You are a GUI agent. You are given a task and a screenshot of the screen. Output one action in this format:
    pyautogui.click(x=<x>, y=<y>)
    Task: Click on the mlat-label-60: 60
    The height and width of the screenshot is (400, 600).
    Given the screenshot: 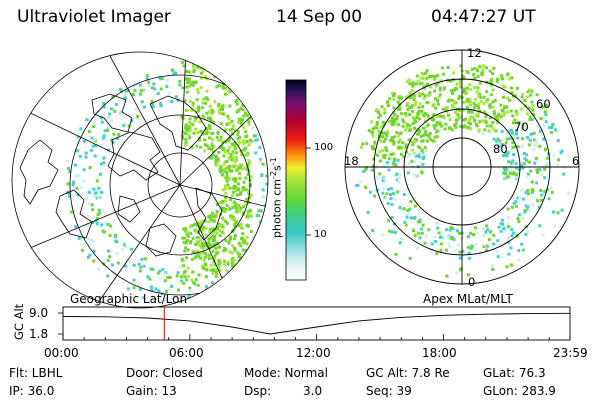 What is the action you would take?
    pyautogui.click(x=543, y=104)
    